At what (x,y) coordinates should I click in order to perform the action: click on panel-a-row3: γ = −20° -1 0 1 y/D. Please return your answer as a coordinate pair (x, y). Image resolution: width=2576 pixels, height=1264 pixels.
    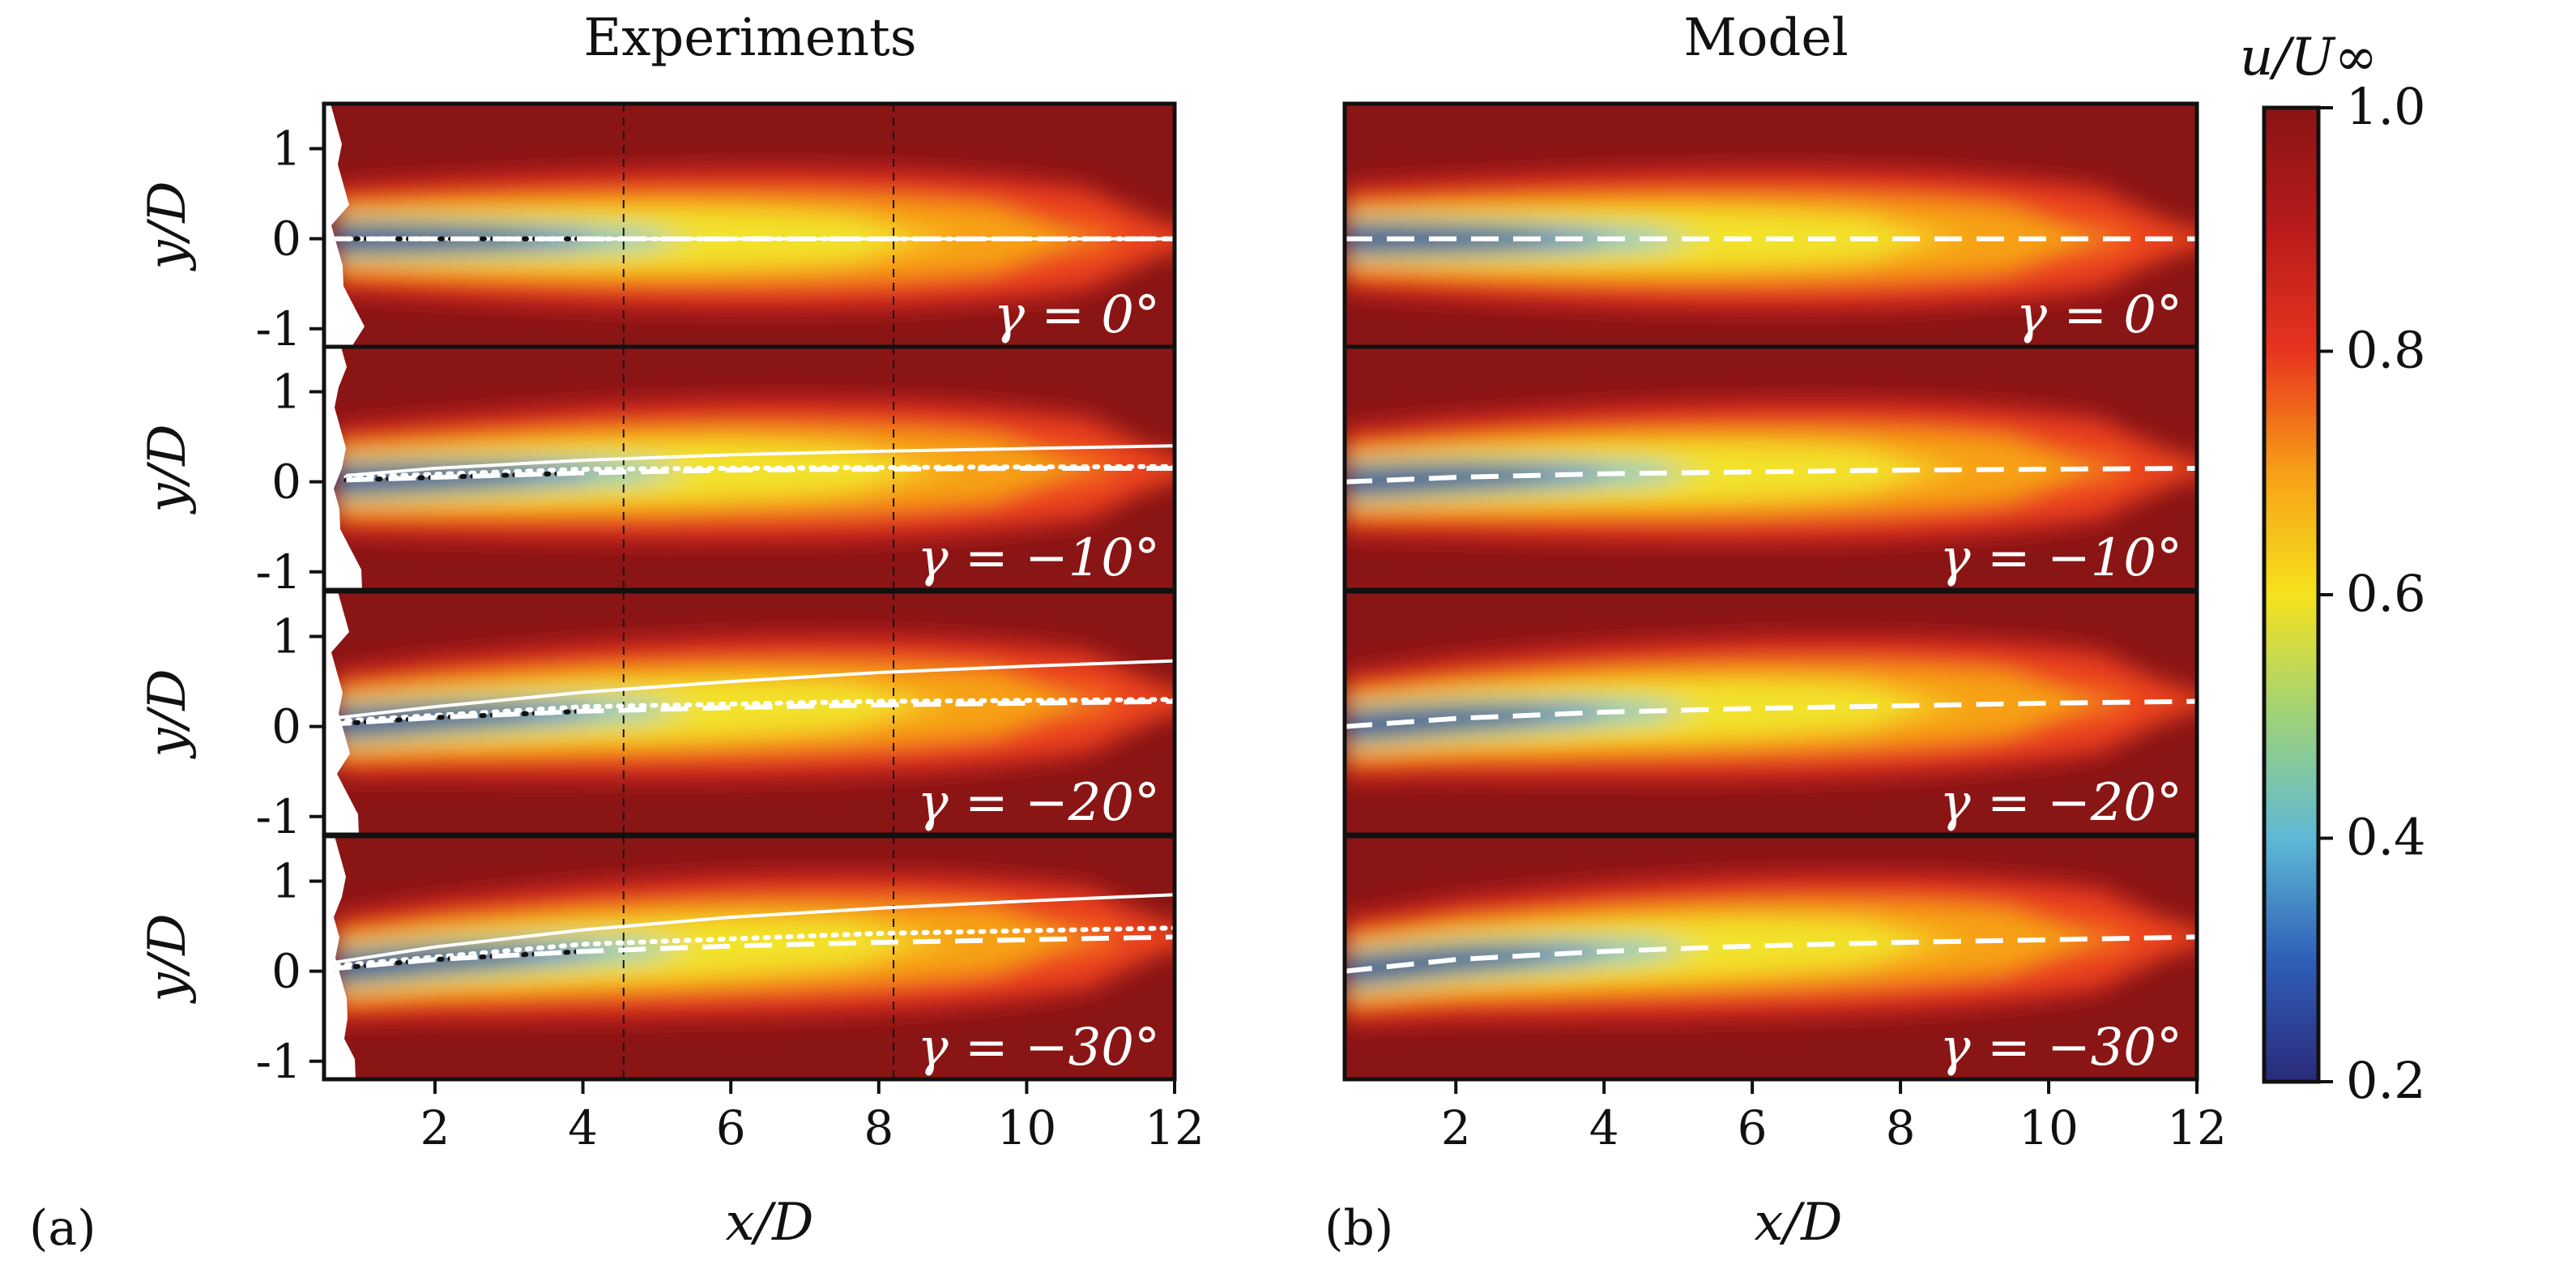
    Looking at the image, I should click on (657, 716).